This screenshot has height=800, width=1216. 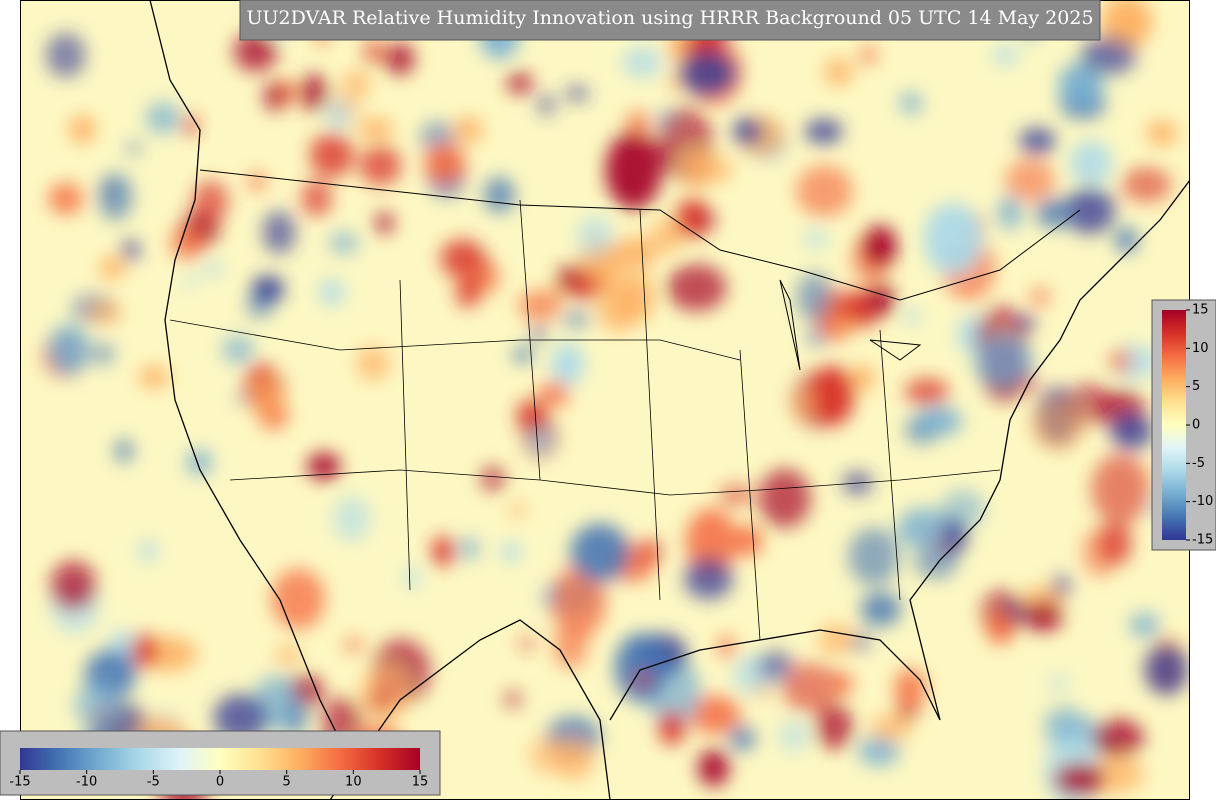 I want to click on colorbar, so click(x=220, y=759).